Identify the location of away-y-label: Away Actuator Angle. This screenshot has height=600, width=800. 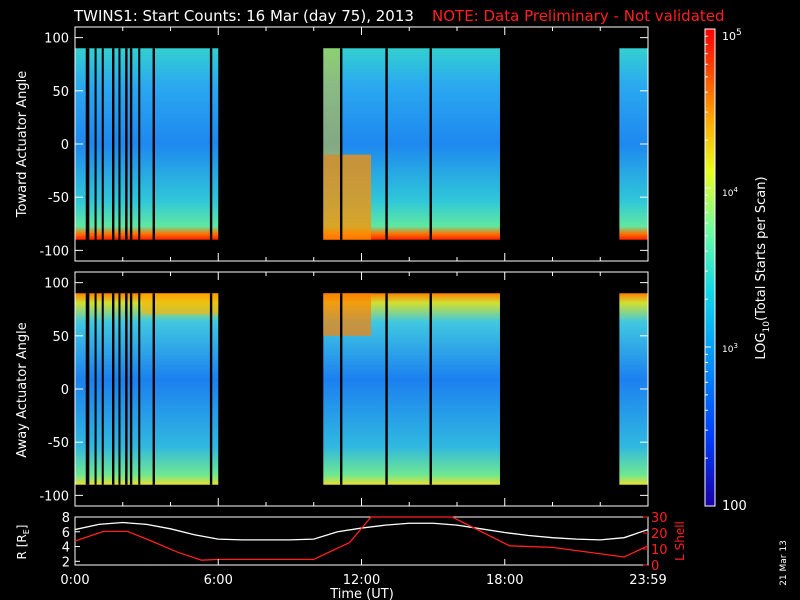
(22, 389).